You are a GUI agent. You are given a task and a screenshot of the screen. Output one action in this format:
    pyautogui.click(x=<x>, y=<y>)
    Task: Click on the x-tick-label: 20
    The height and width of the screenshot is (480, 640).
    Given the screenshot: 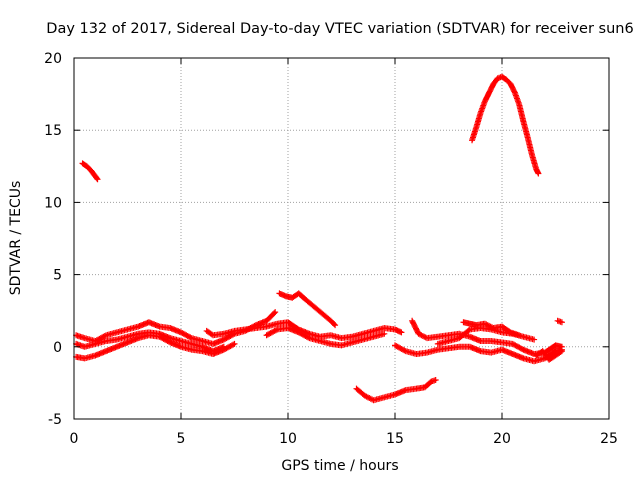 What is the action you would take?
    pyautogui.click(x=502, y=439)
    